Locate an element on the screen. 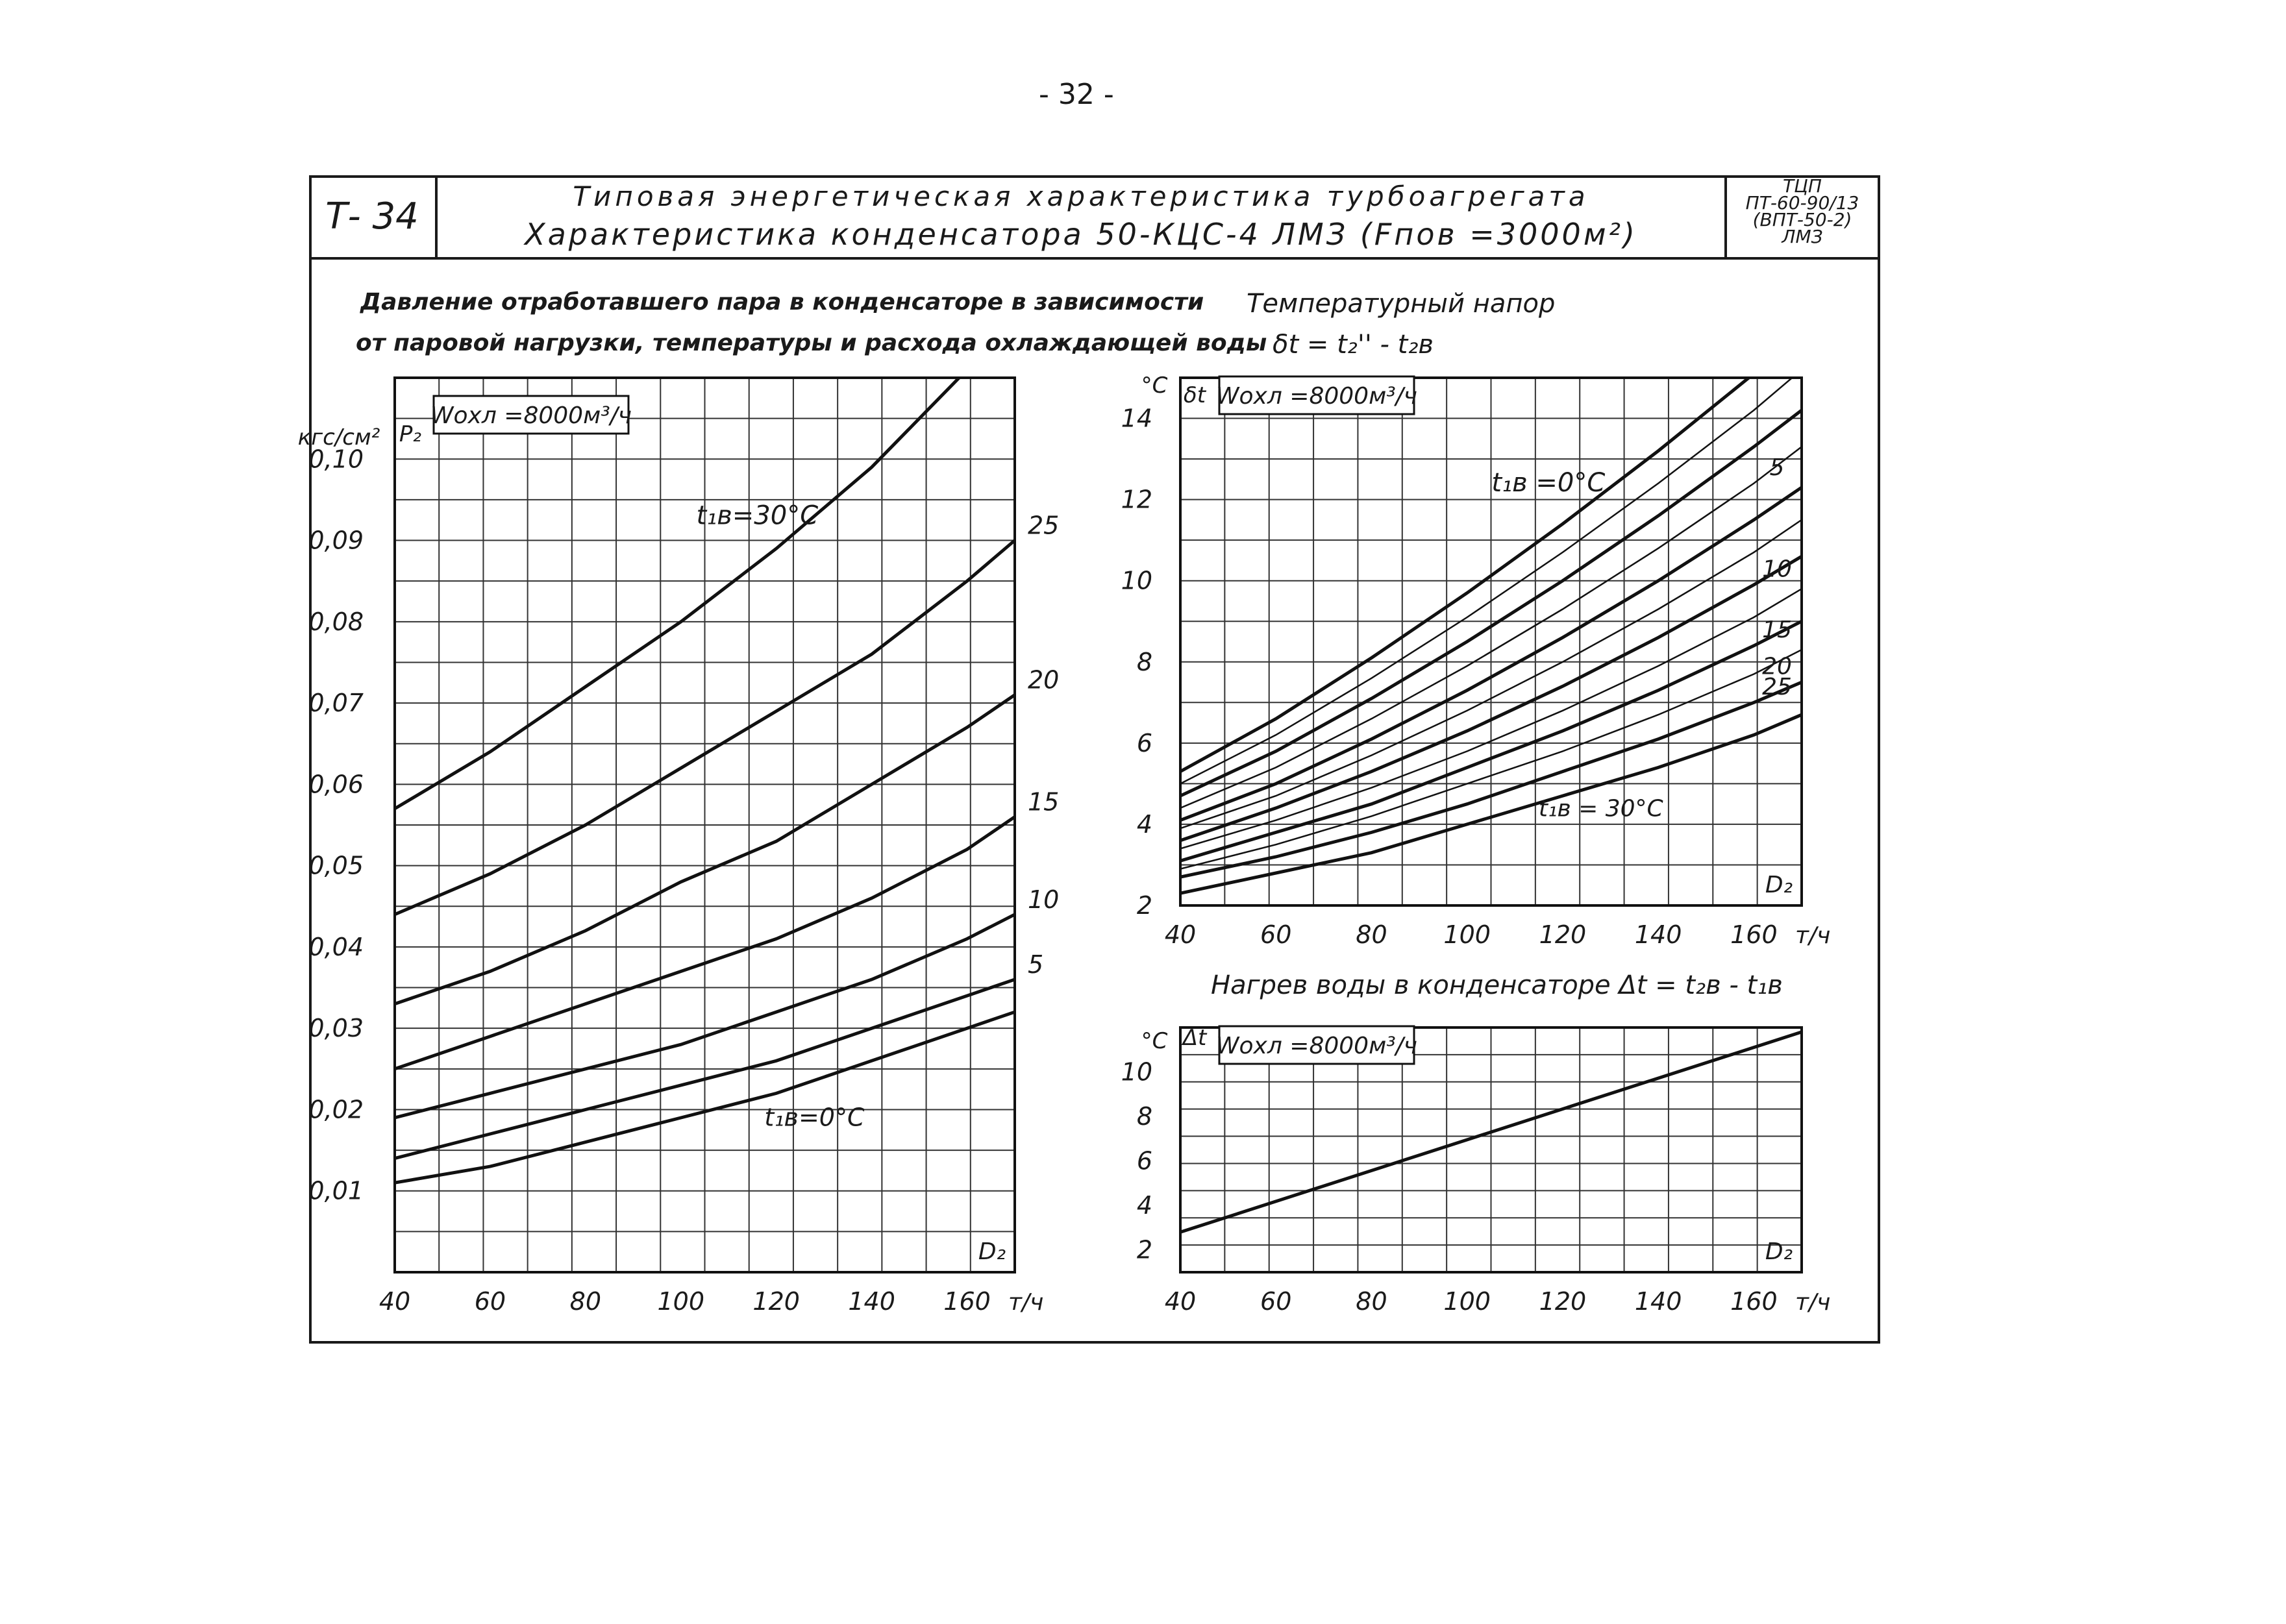 This screenshot has width=2286, height=1624. curve-label: 5 is located at coordinates (1035, 964).